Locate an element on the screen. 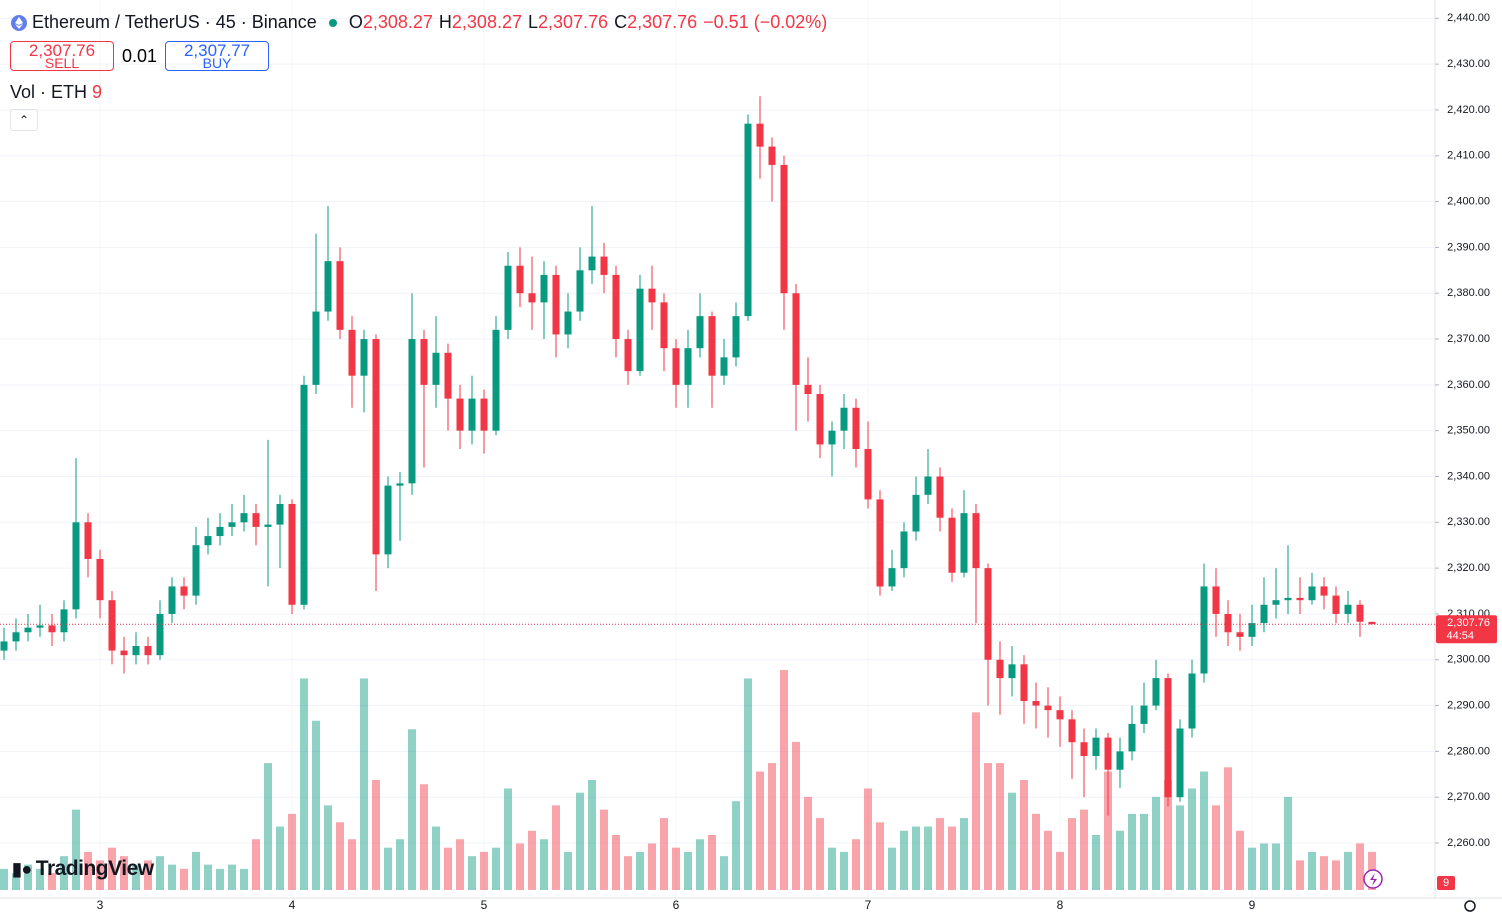  ohlc-key: C is located at coordinates (621, 22).